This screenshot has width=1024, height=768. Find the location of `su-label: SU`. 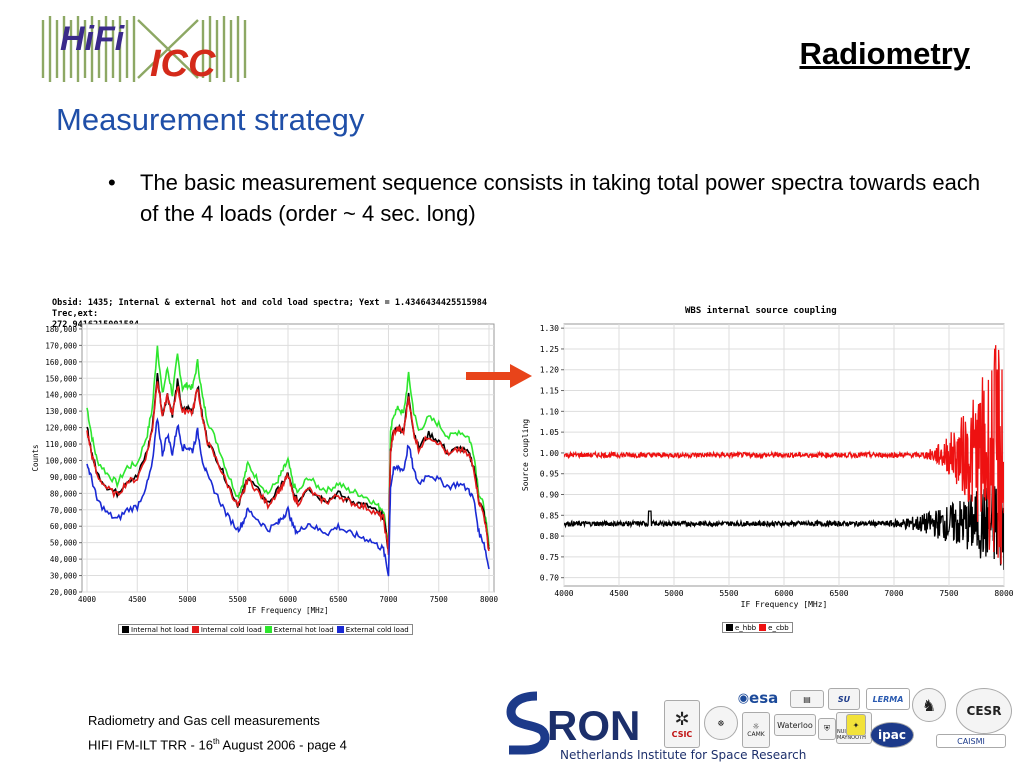

su-label: SU is located at coordinates (844, 699).